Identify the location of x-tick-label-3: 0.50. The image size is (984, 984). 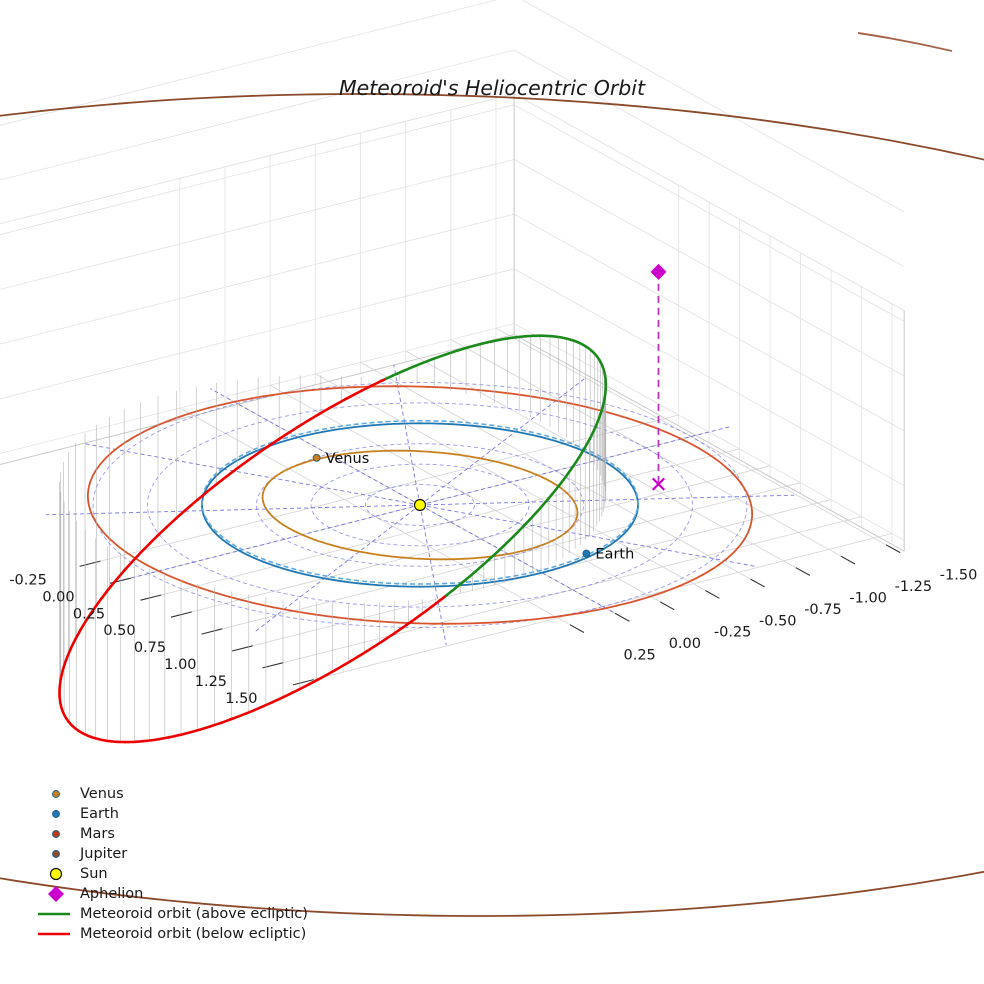
(119, 631).